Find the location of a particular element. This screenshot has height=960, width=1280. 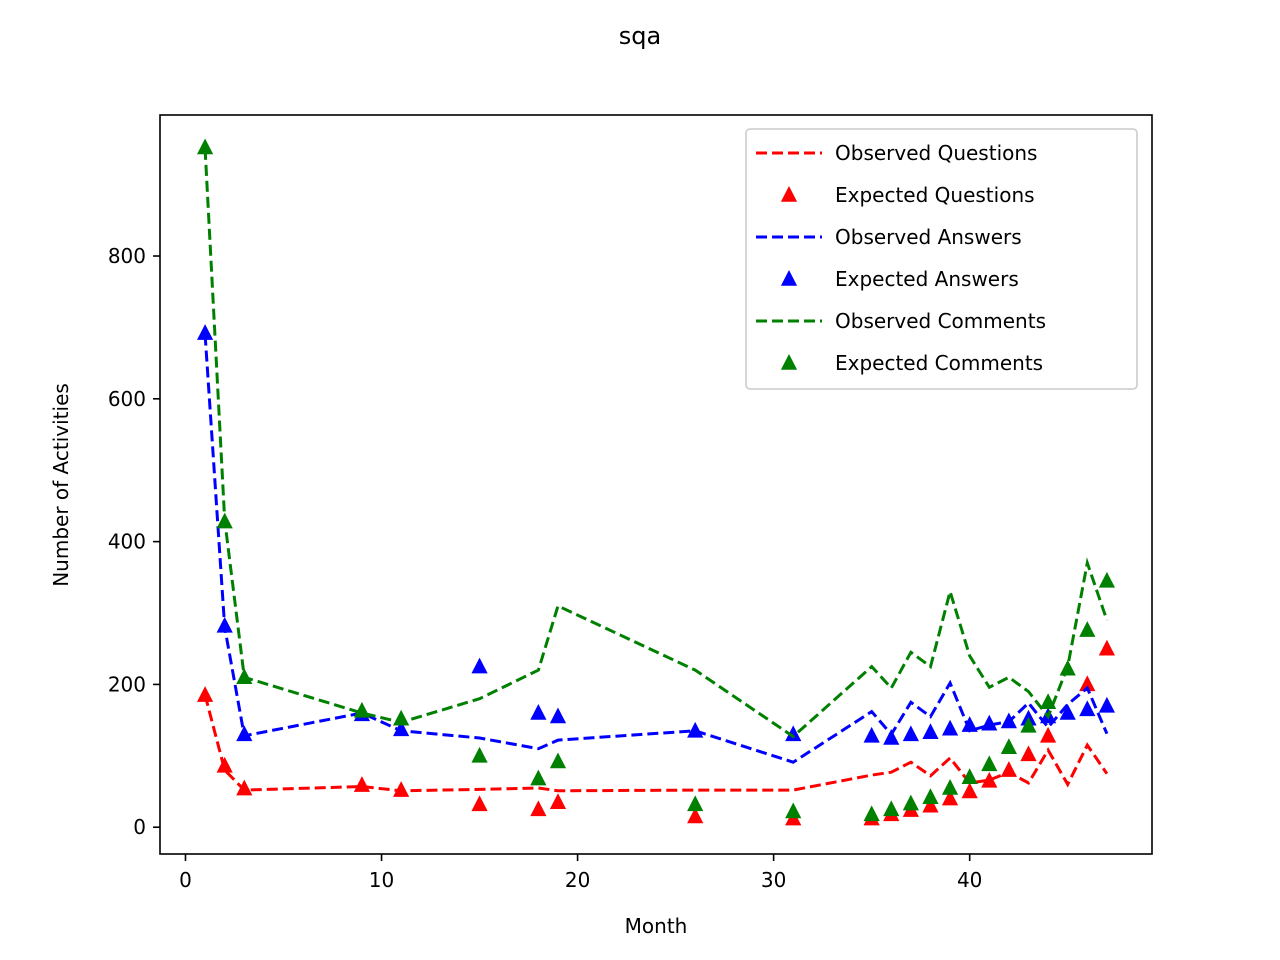

expected-answers-legend-label: Expected Answers is located at coordinates (927, 279).